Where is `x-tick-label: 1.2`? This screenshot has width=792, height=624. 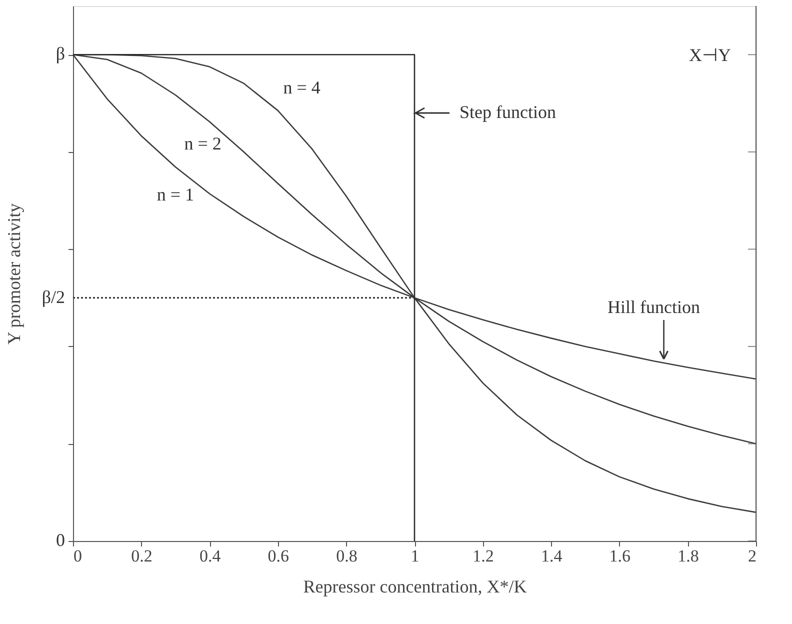
x-tick-label: 1.2 is located at coordinates (483, 556).